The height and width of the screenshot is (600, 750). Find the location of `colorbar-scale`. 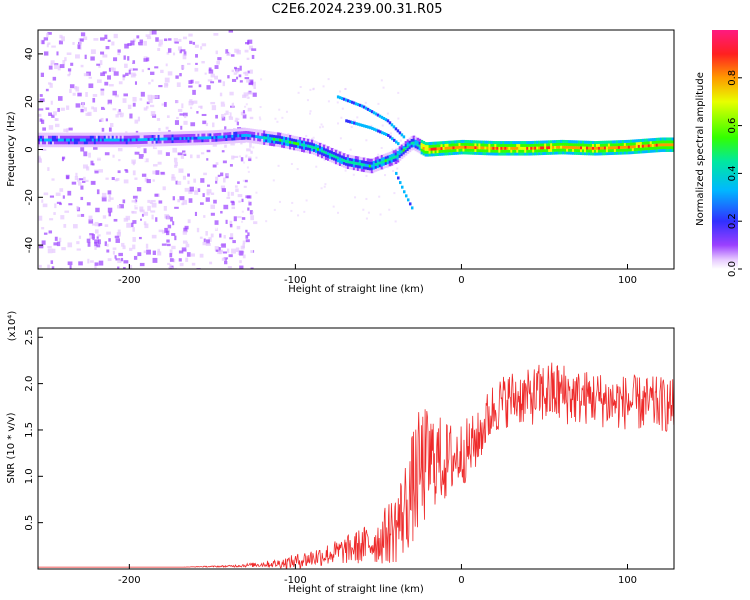

colorbar-scale is located at coordinates (725, 149).